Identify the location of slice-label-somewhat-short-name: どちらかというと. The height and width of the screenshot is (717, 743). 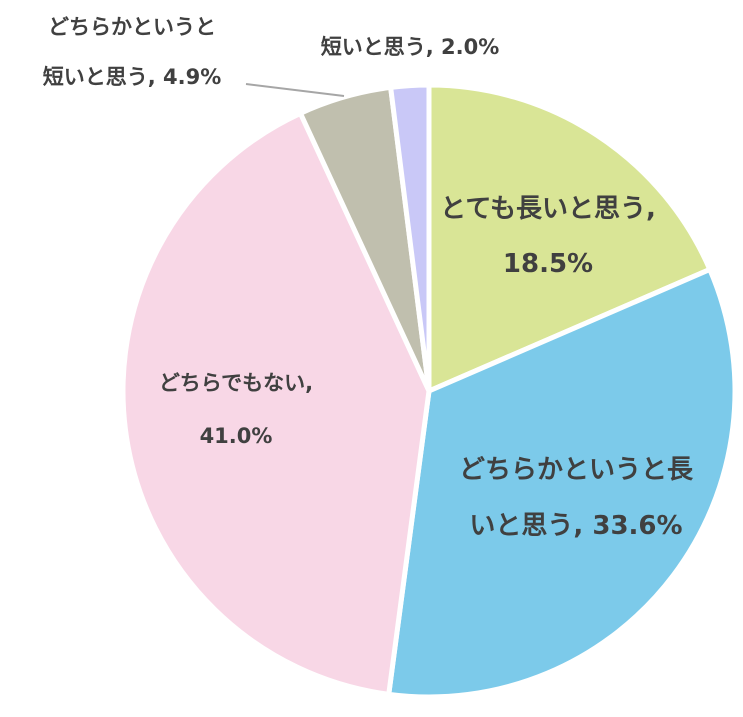
(132, 27).